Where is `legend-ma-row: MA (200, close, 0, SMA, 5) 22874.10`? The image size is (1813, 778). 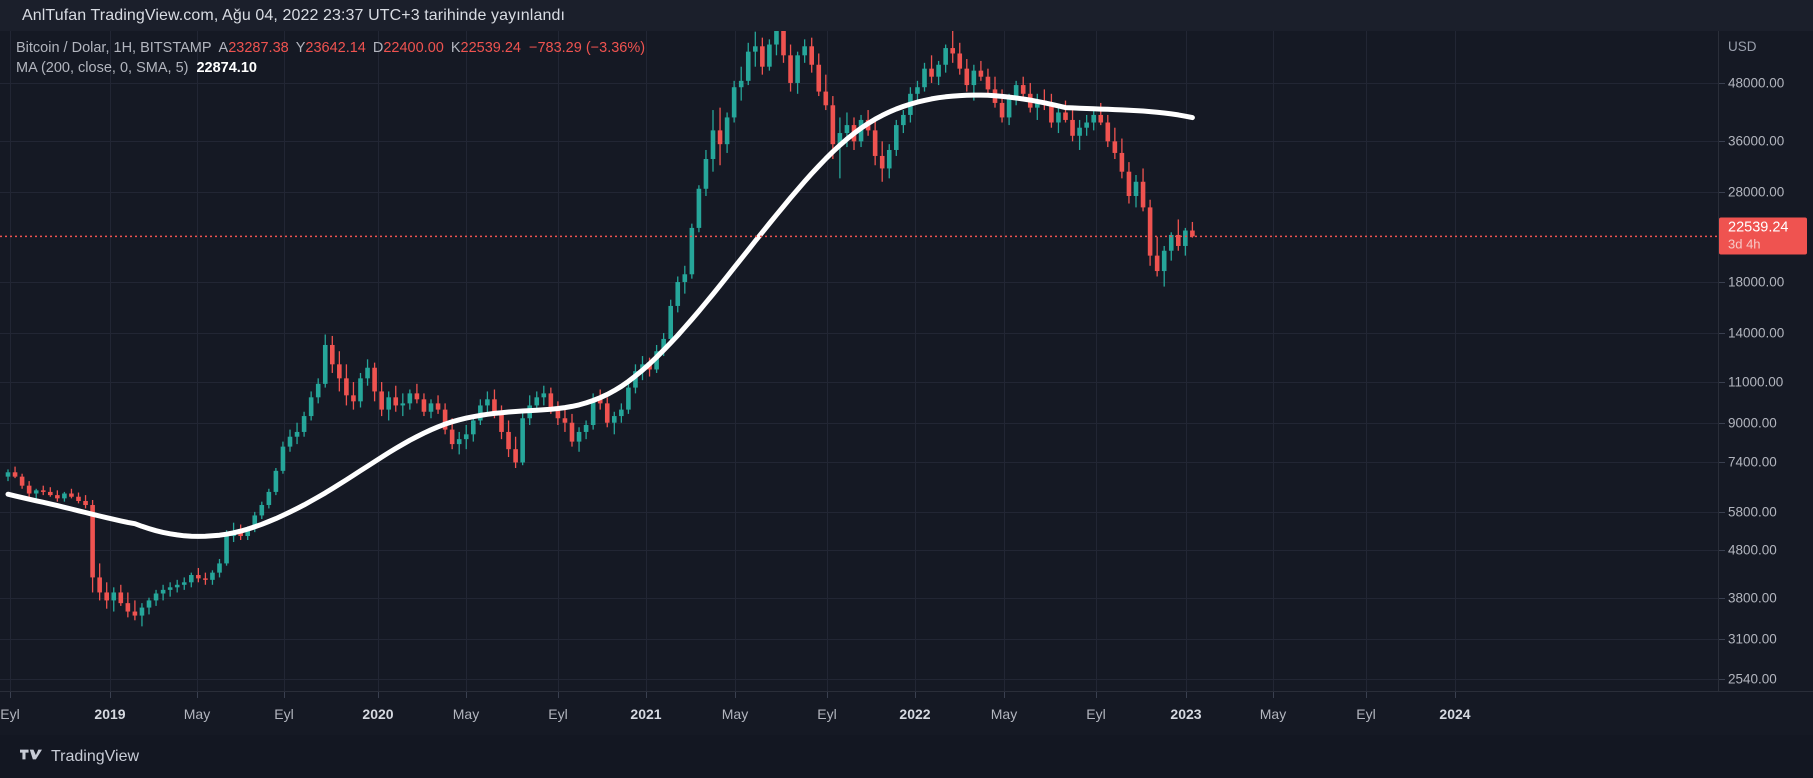
legend-ma-row: MA (200, close, 0, SMA, 5) 22874.10 is located at coordinates (330, 68).